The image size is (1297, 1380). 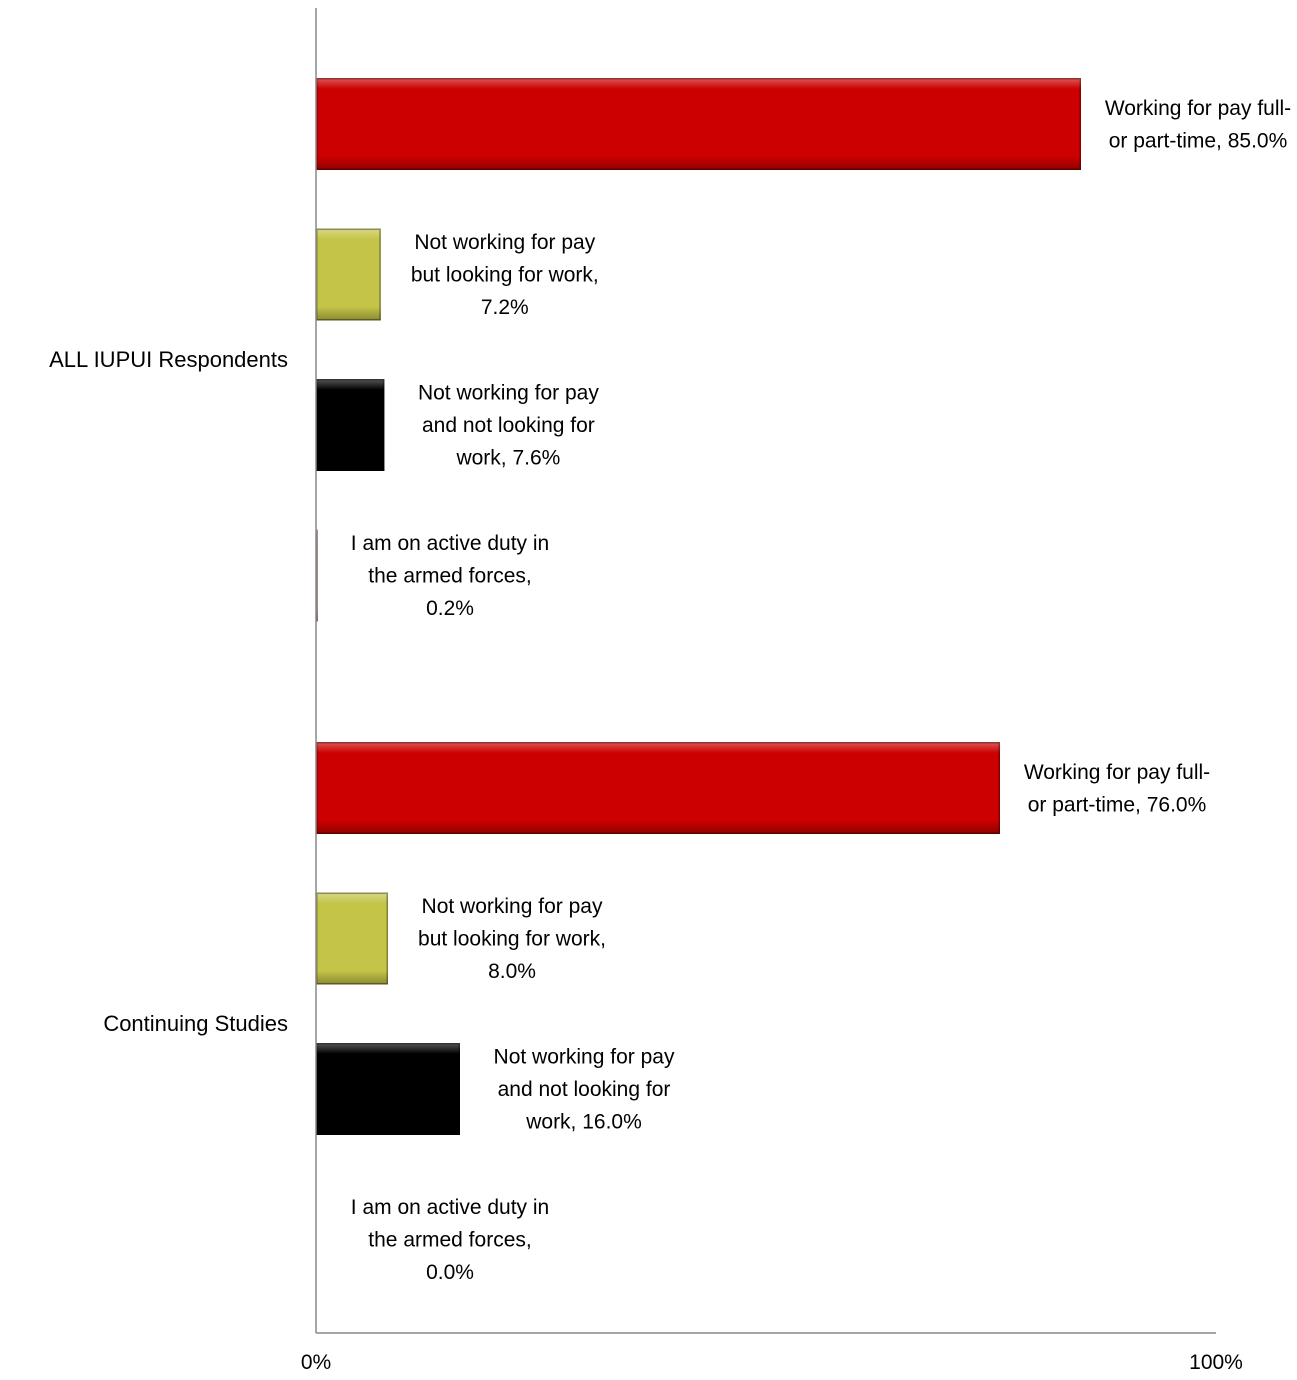 I want to click on data-label-line: 0.2%, so click(x=450, y=608).